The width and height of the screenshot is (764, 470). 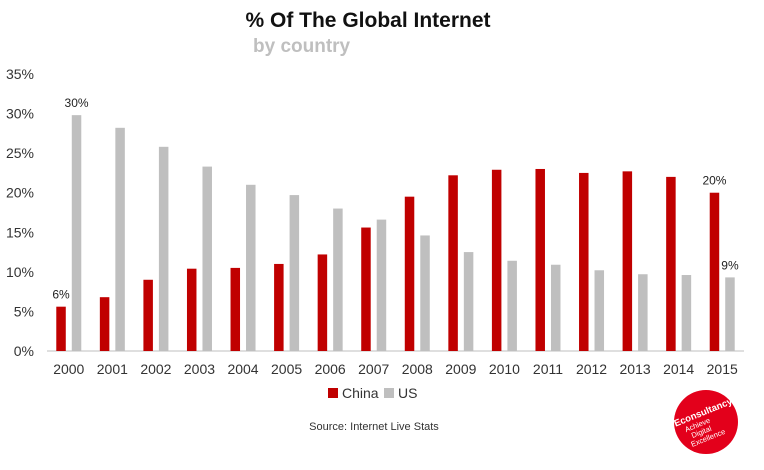 What do you see at coordinates (242, 369) in the screenshot?
I see `x-tick-label: 2004` at bounding box center [242, 369].